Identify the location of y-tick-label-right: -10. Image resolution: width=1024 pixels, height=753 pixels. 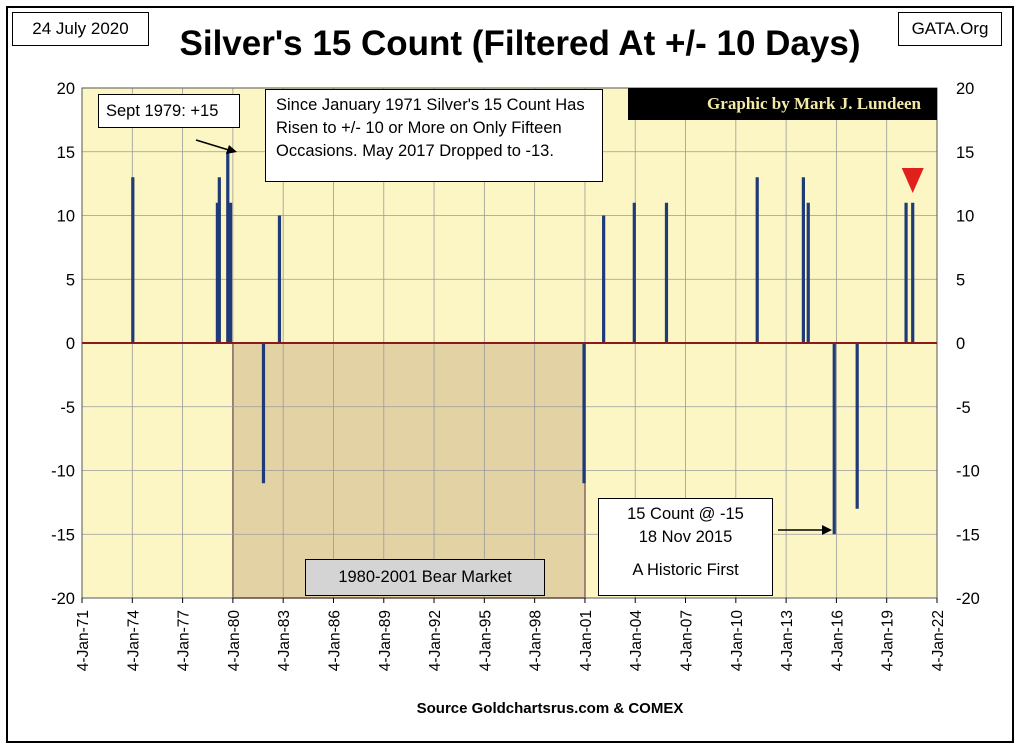
(968, 472).